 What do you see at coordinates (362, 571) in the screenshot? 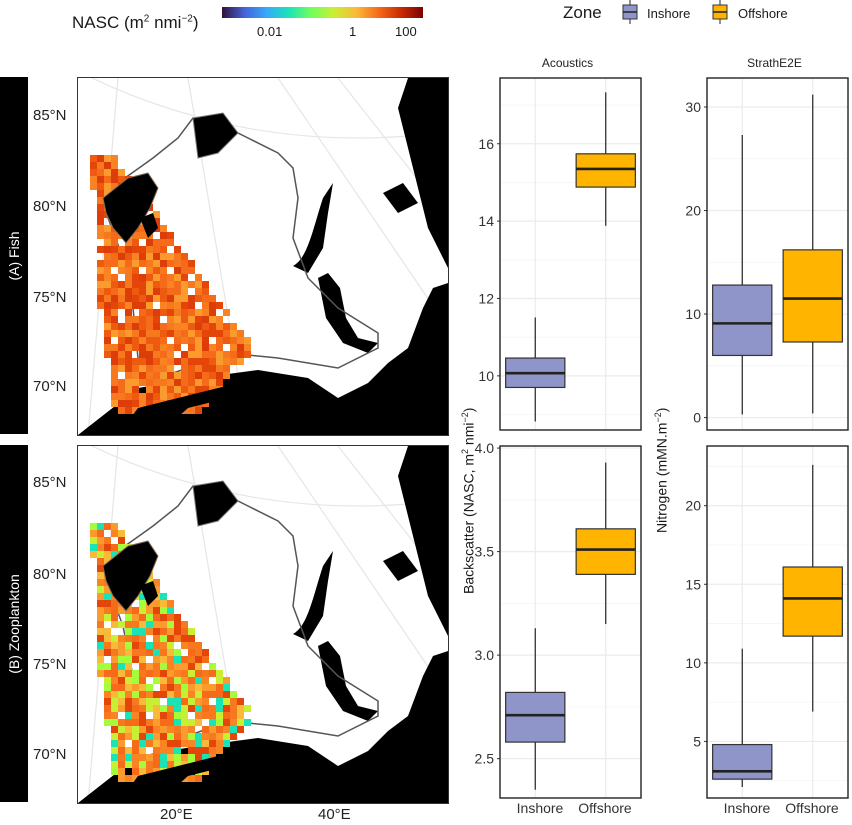
I see `graticule-meridian` at bounding box center [362, 571].